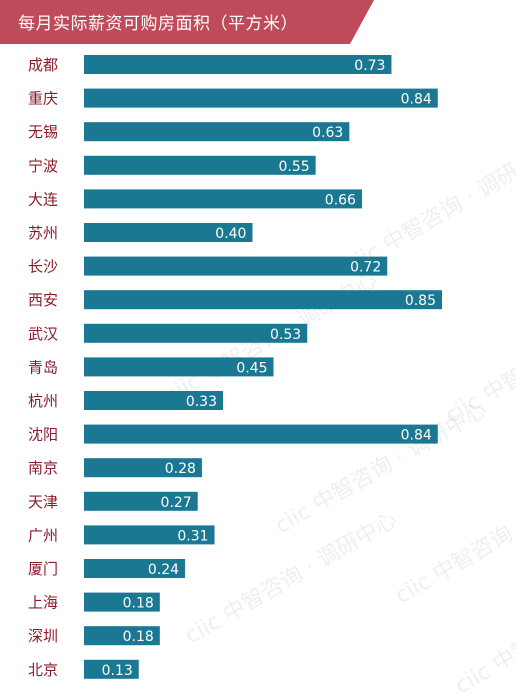 Image resolution: width=516 pixels, height=700 pixels. What do you see at coordinates (43, 670) in the screenshot?
I see `category-label: 北京` at bounding box center [43, 670].